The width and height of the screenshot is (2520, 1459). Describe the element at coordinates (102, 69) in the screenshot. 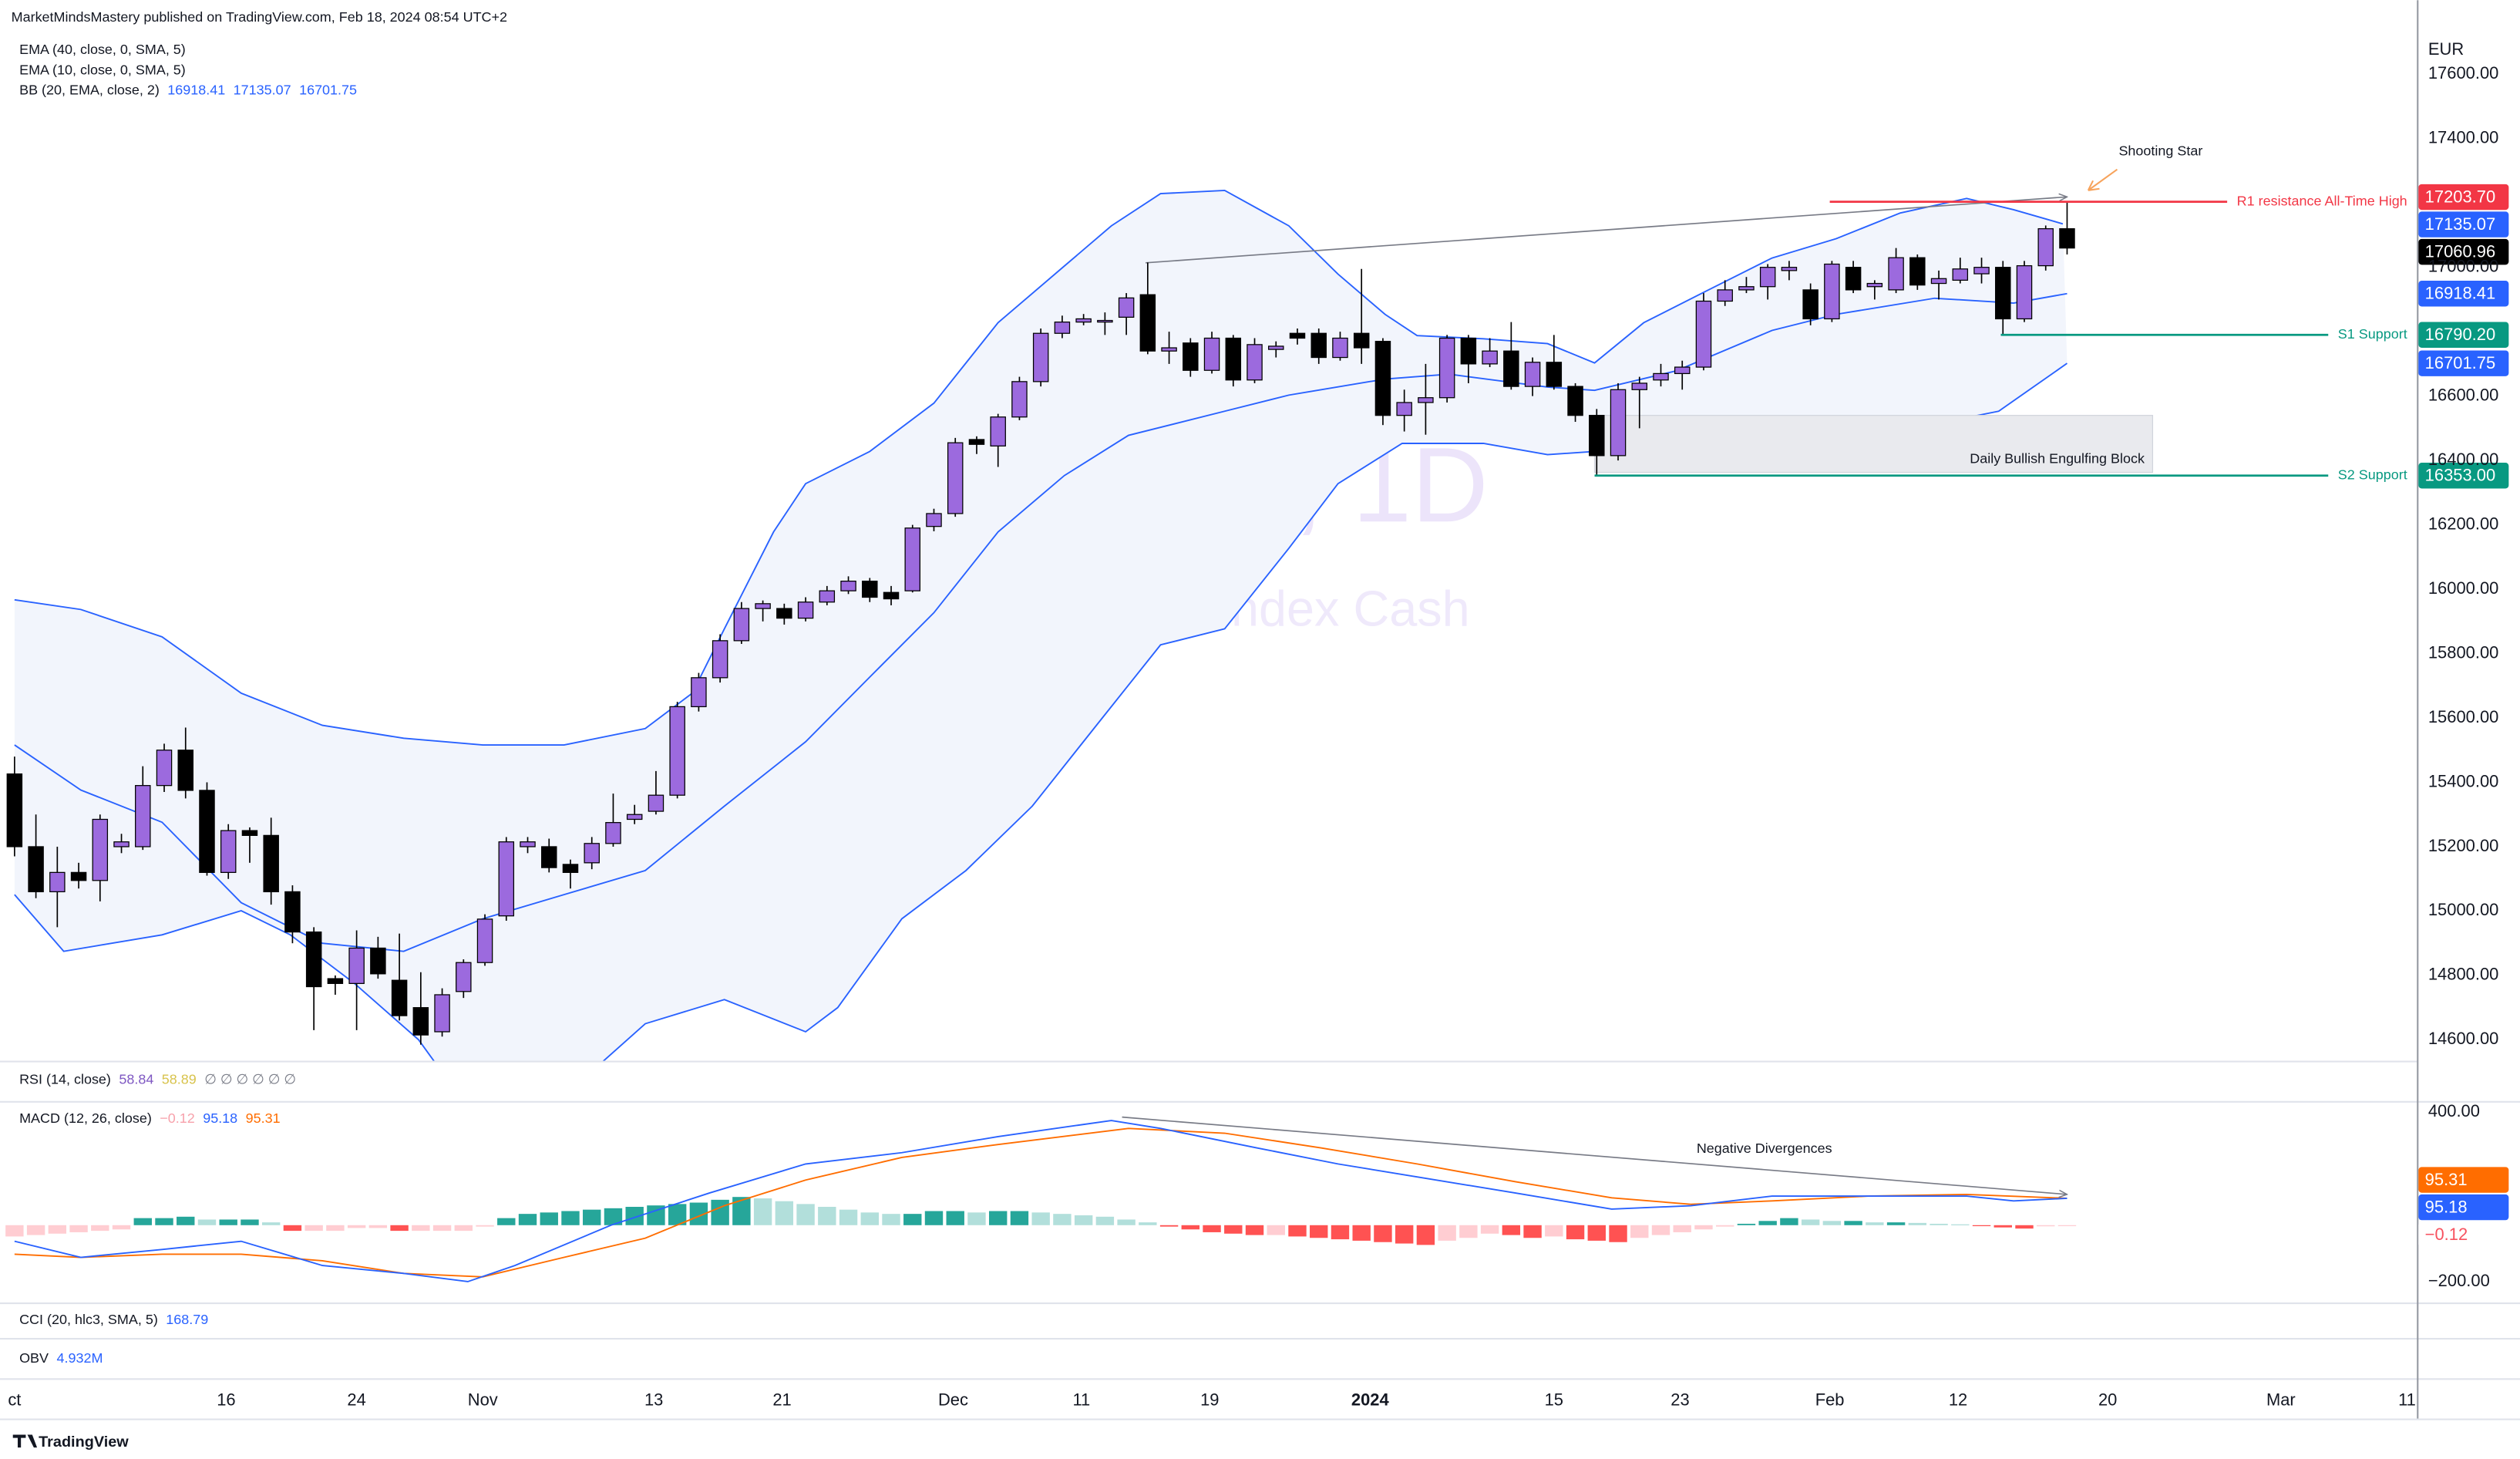

I see `indicator-legend: EMA (10, close, 0, SMA, 5)` at that location.